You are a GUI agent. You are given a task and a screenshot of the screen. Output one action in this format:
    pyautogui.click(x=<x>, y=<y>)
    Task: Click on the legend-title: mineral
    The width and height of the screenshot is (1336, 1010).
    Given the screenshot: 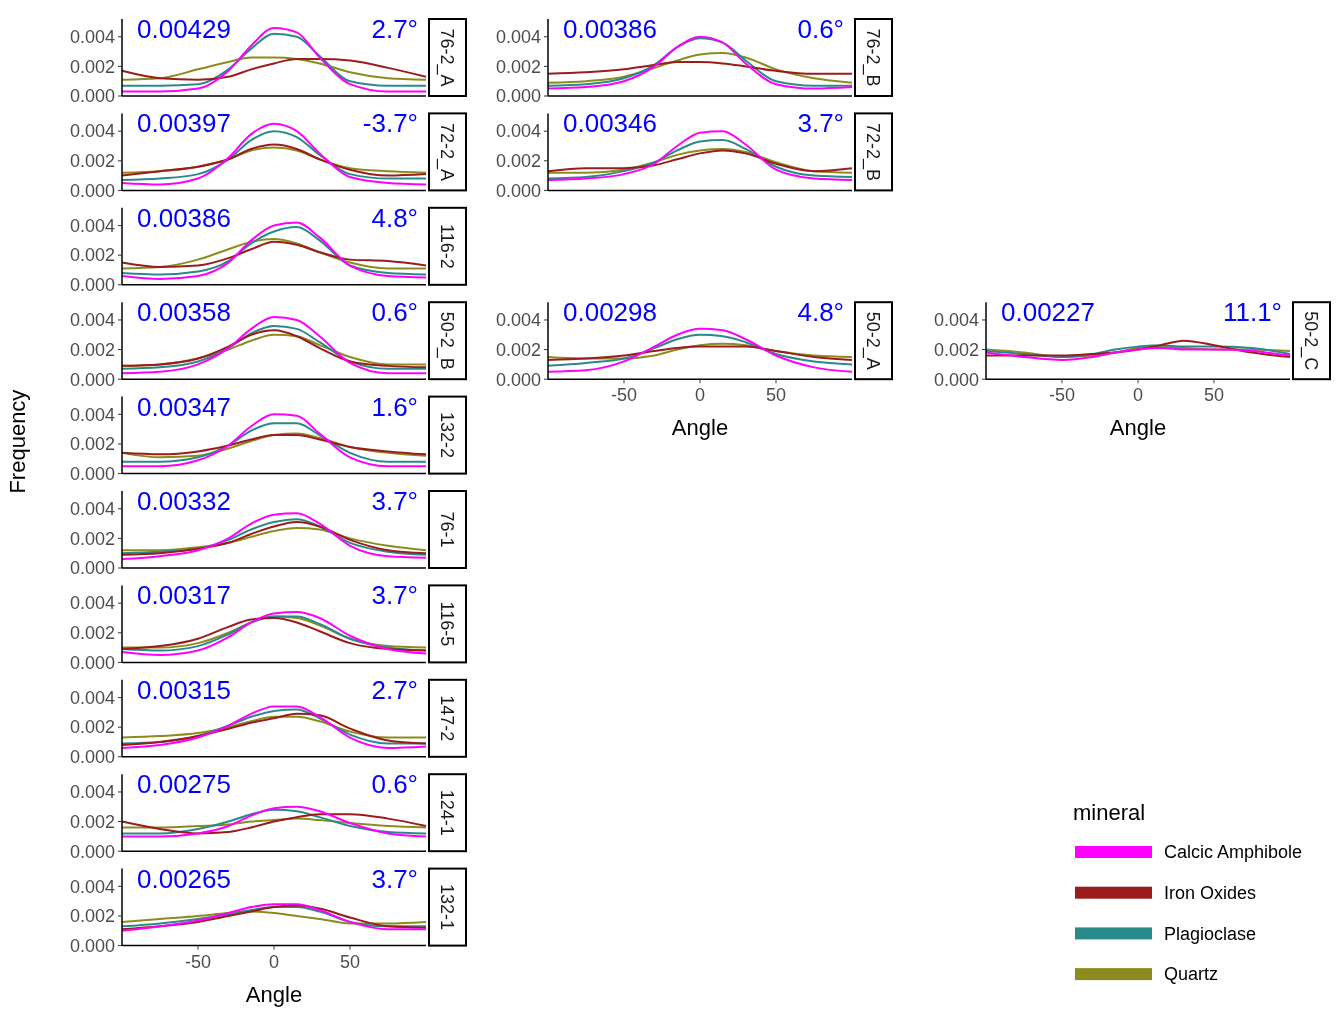 What is the action you would take?
    pyautogui.click(x=1109, y=812)
    